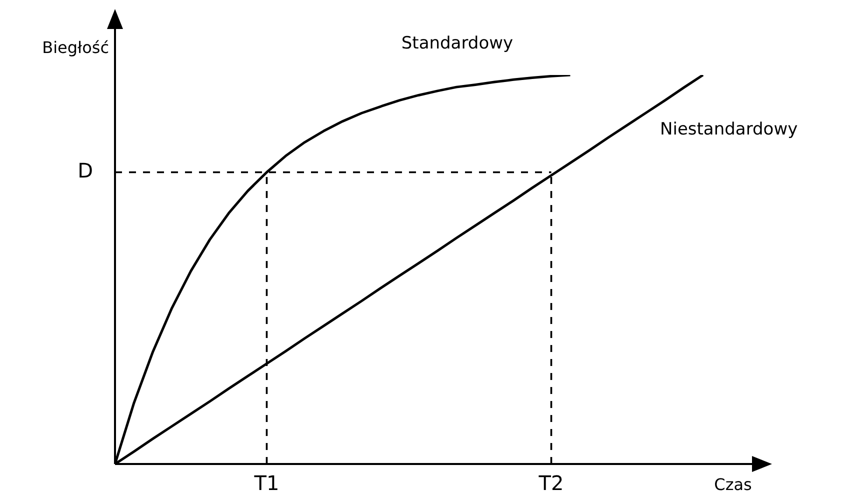 This screenshot has width=861, height=499. What do you see at coordinates (75, 48) in the screenshot?
I see `y-axis-title: Biegłość` at bounding box center [75, 48].